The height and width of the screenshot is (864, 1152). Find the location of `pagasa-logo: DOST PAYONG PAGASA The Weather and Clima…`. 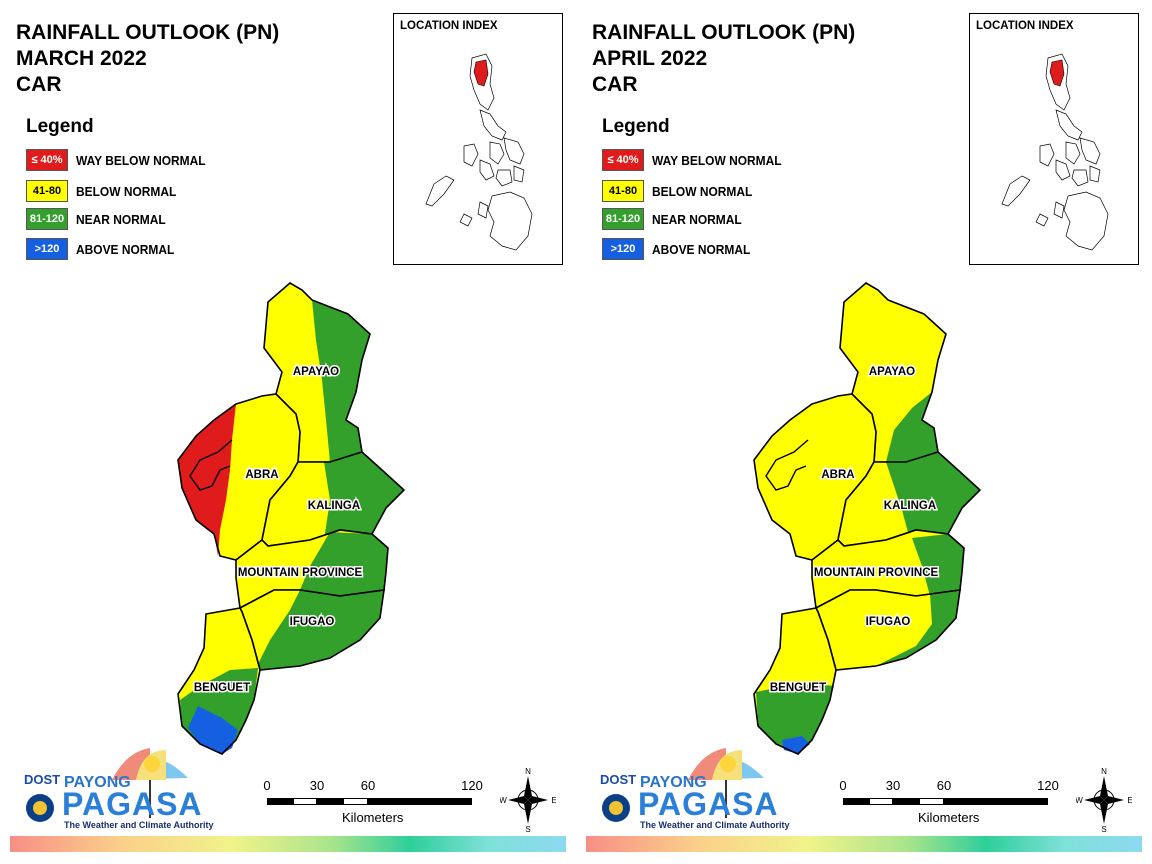

pagasa-logo: DOST PAYONG PAGASA The Weather and Clima… is located at coordinates (691, 786).